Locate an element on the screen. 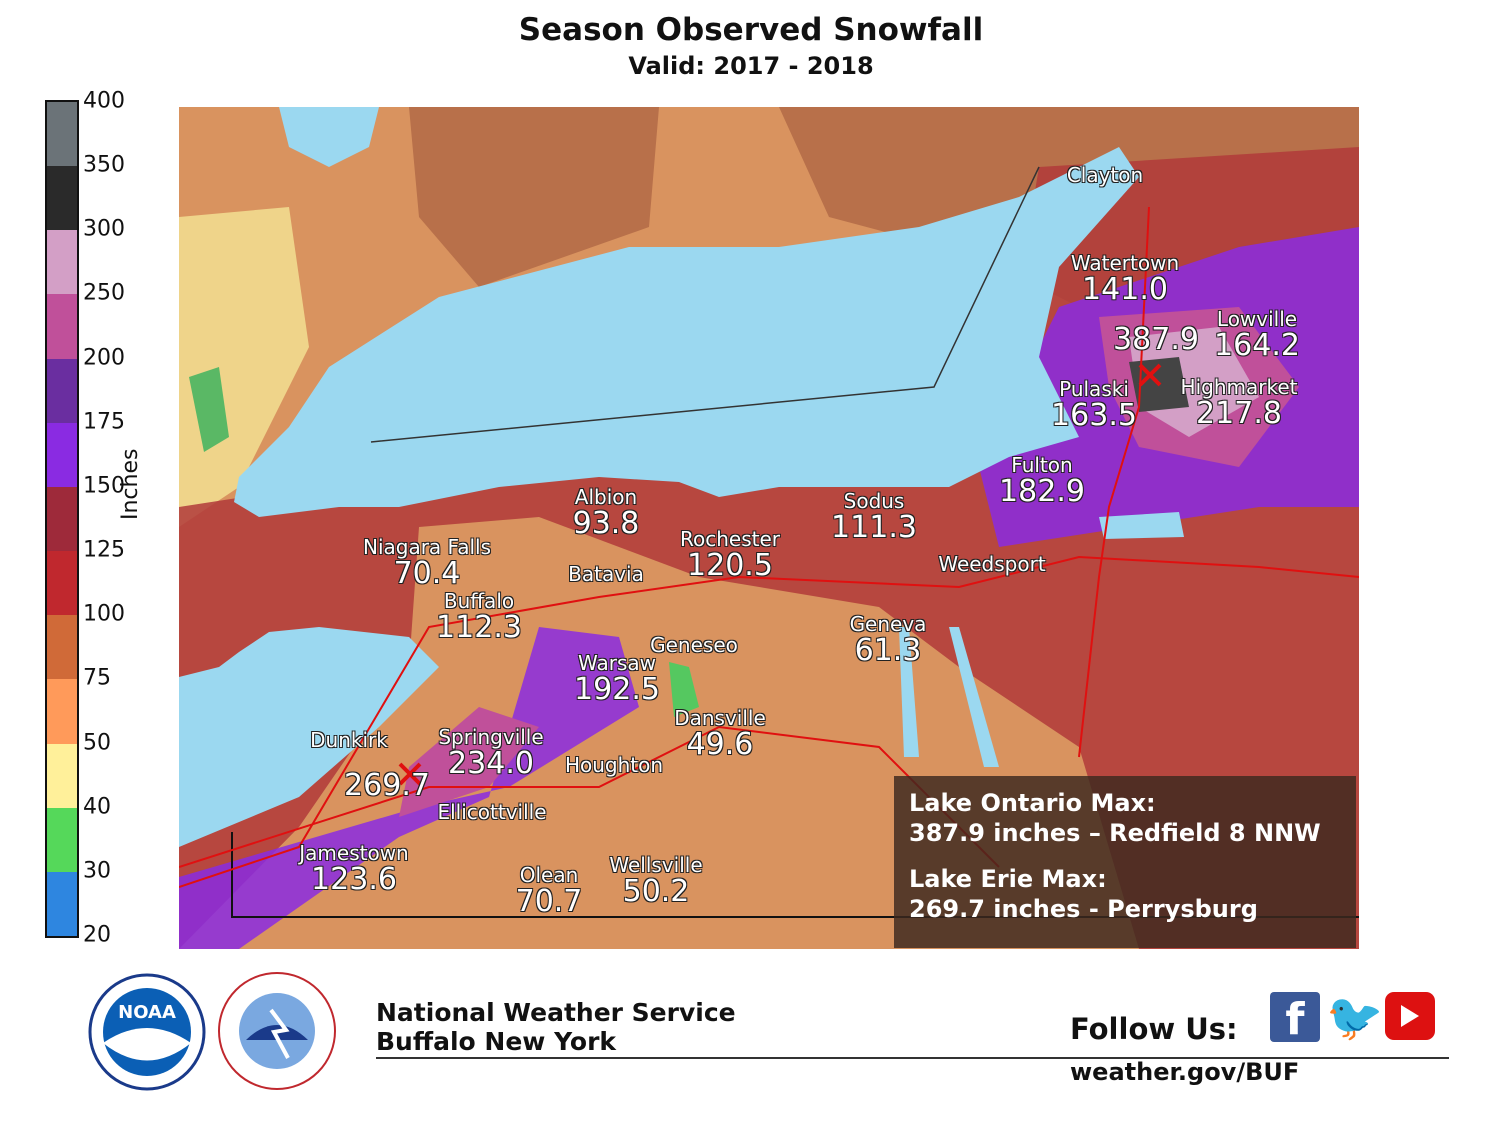 The image size is (1502, 1127). footer-divider is located at coordinates (912, 1058).